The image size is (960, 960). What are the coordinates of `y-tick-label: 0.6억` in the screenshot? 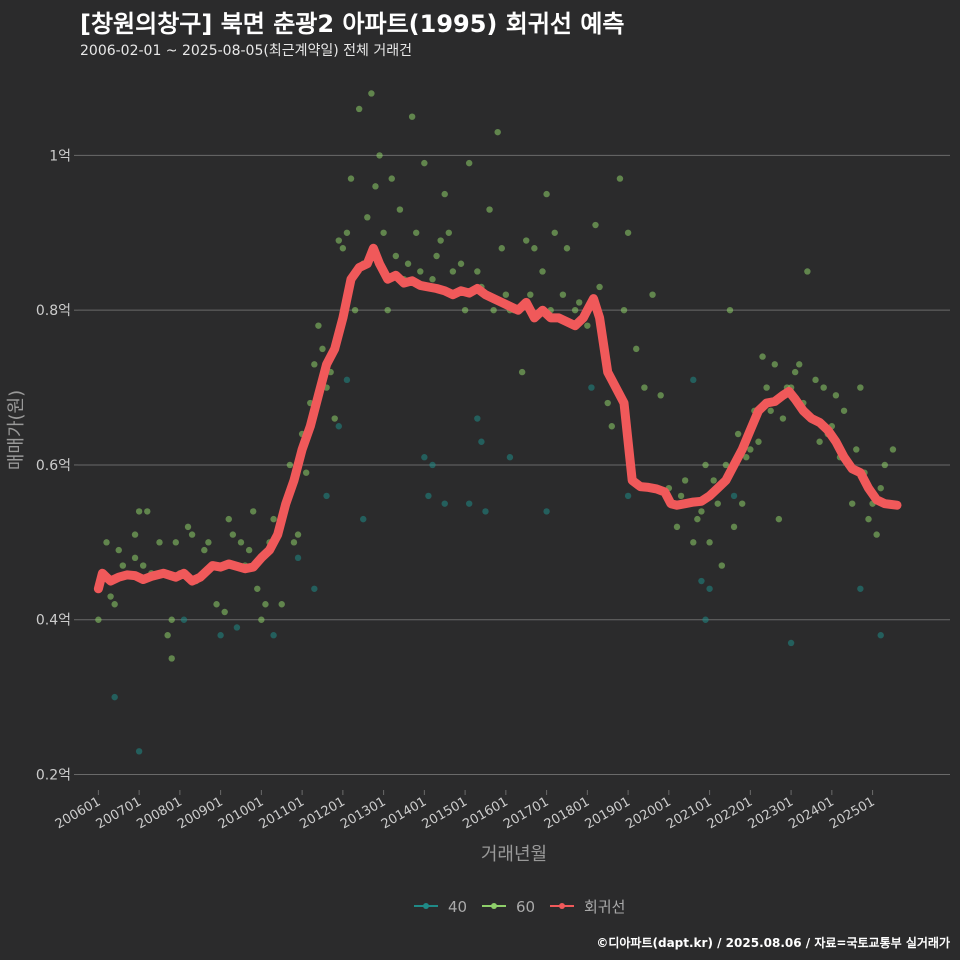 It's located at (53, 466).